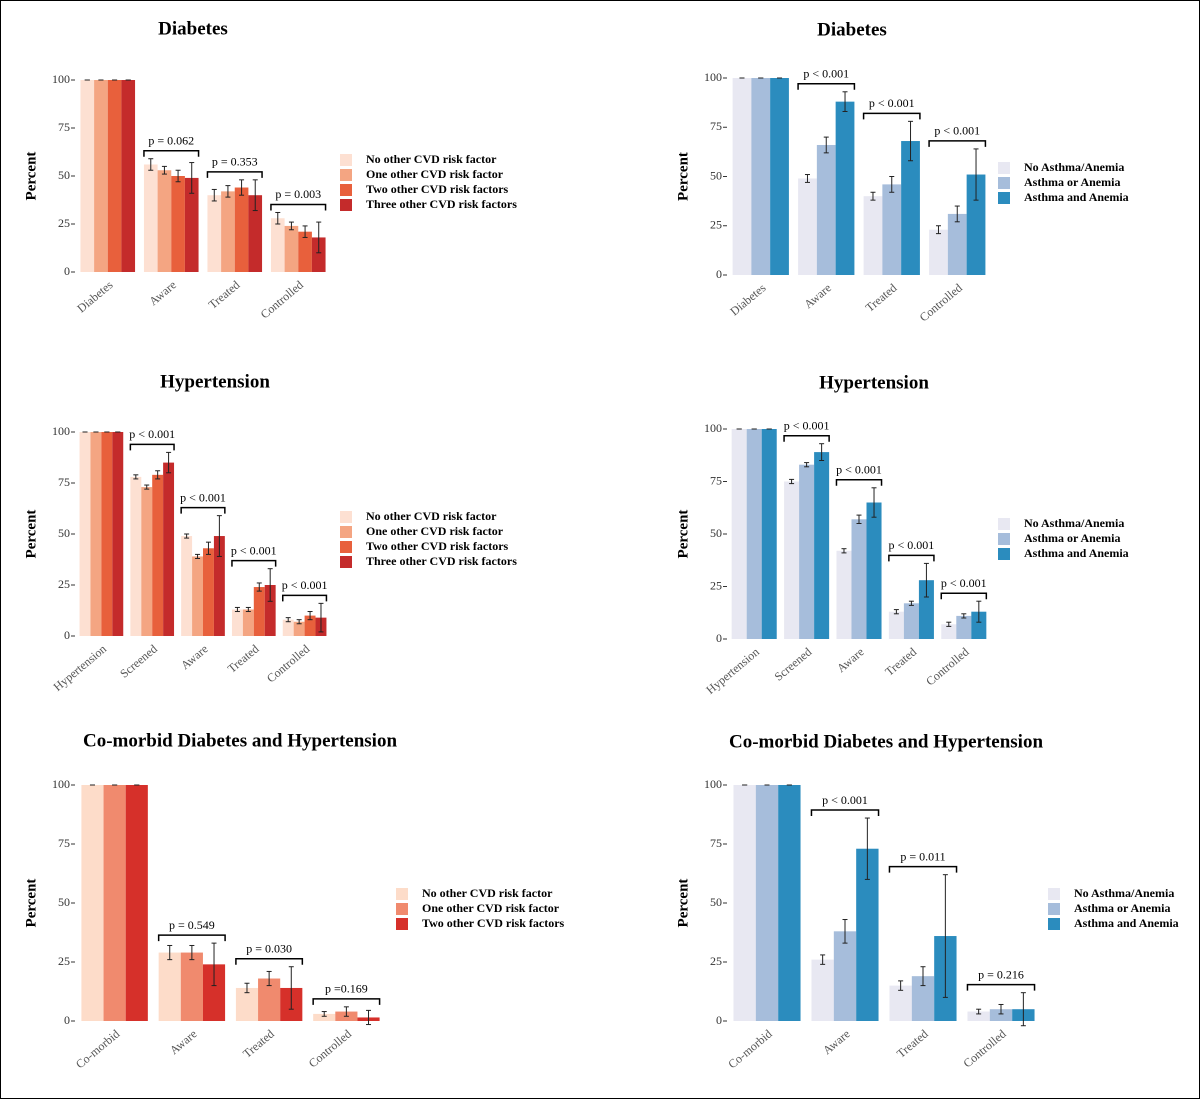 The height and width of the screenshot is (1099, 1200). What do you see at coordinates (441, 204) in the screenshot?
I see `legend-label: Three other CVD risk factors` at bounding box center [441, 204].